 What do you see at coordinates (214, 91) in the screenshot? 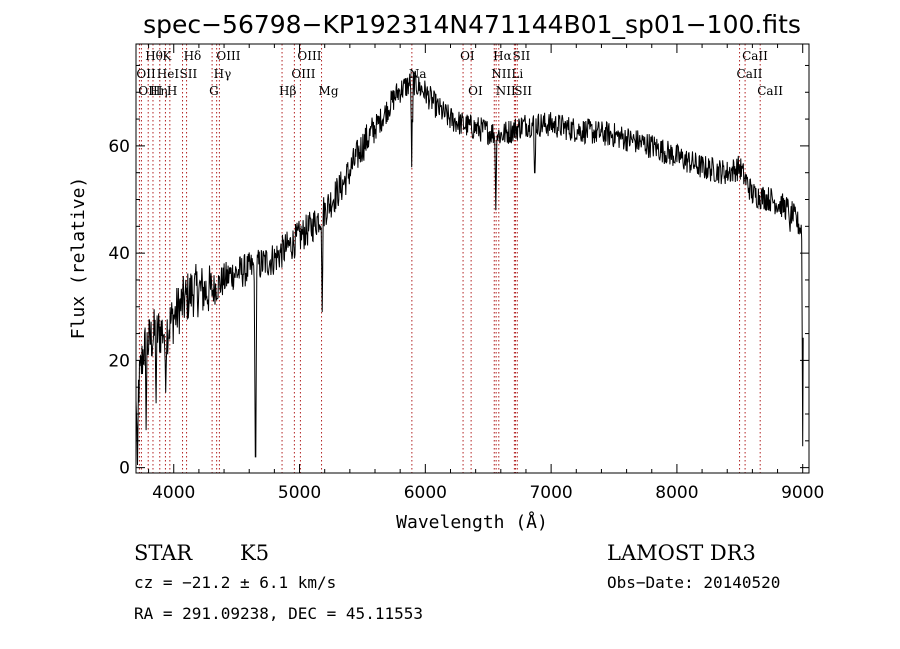
I see `spectral-line-label: G` at bounding box center [214, 91].